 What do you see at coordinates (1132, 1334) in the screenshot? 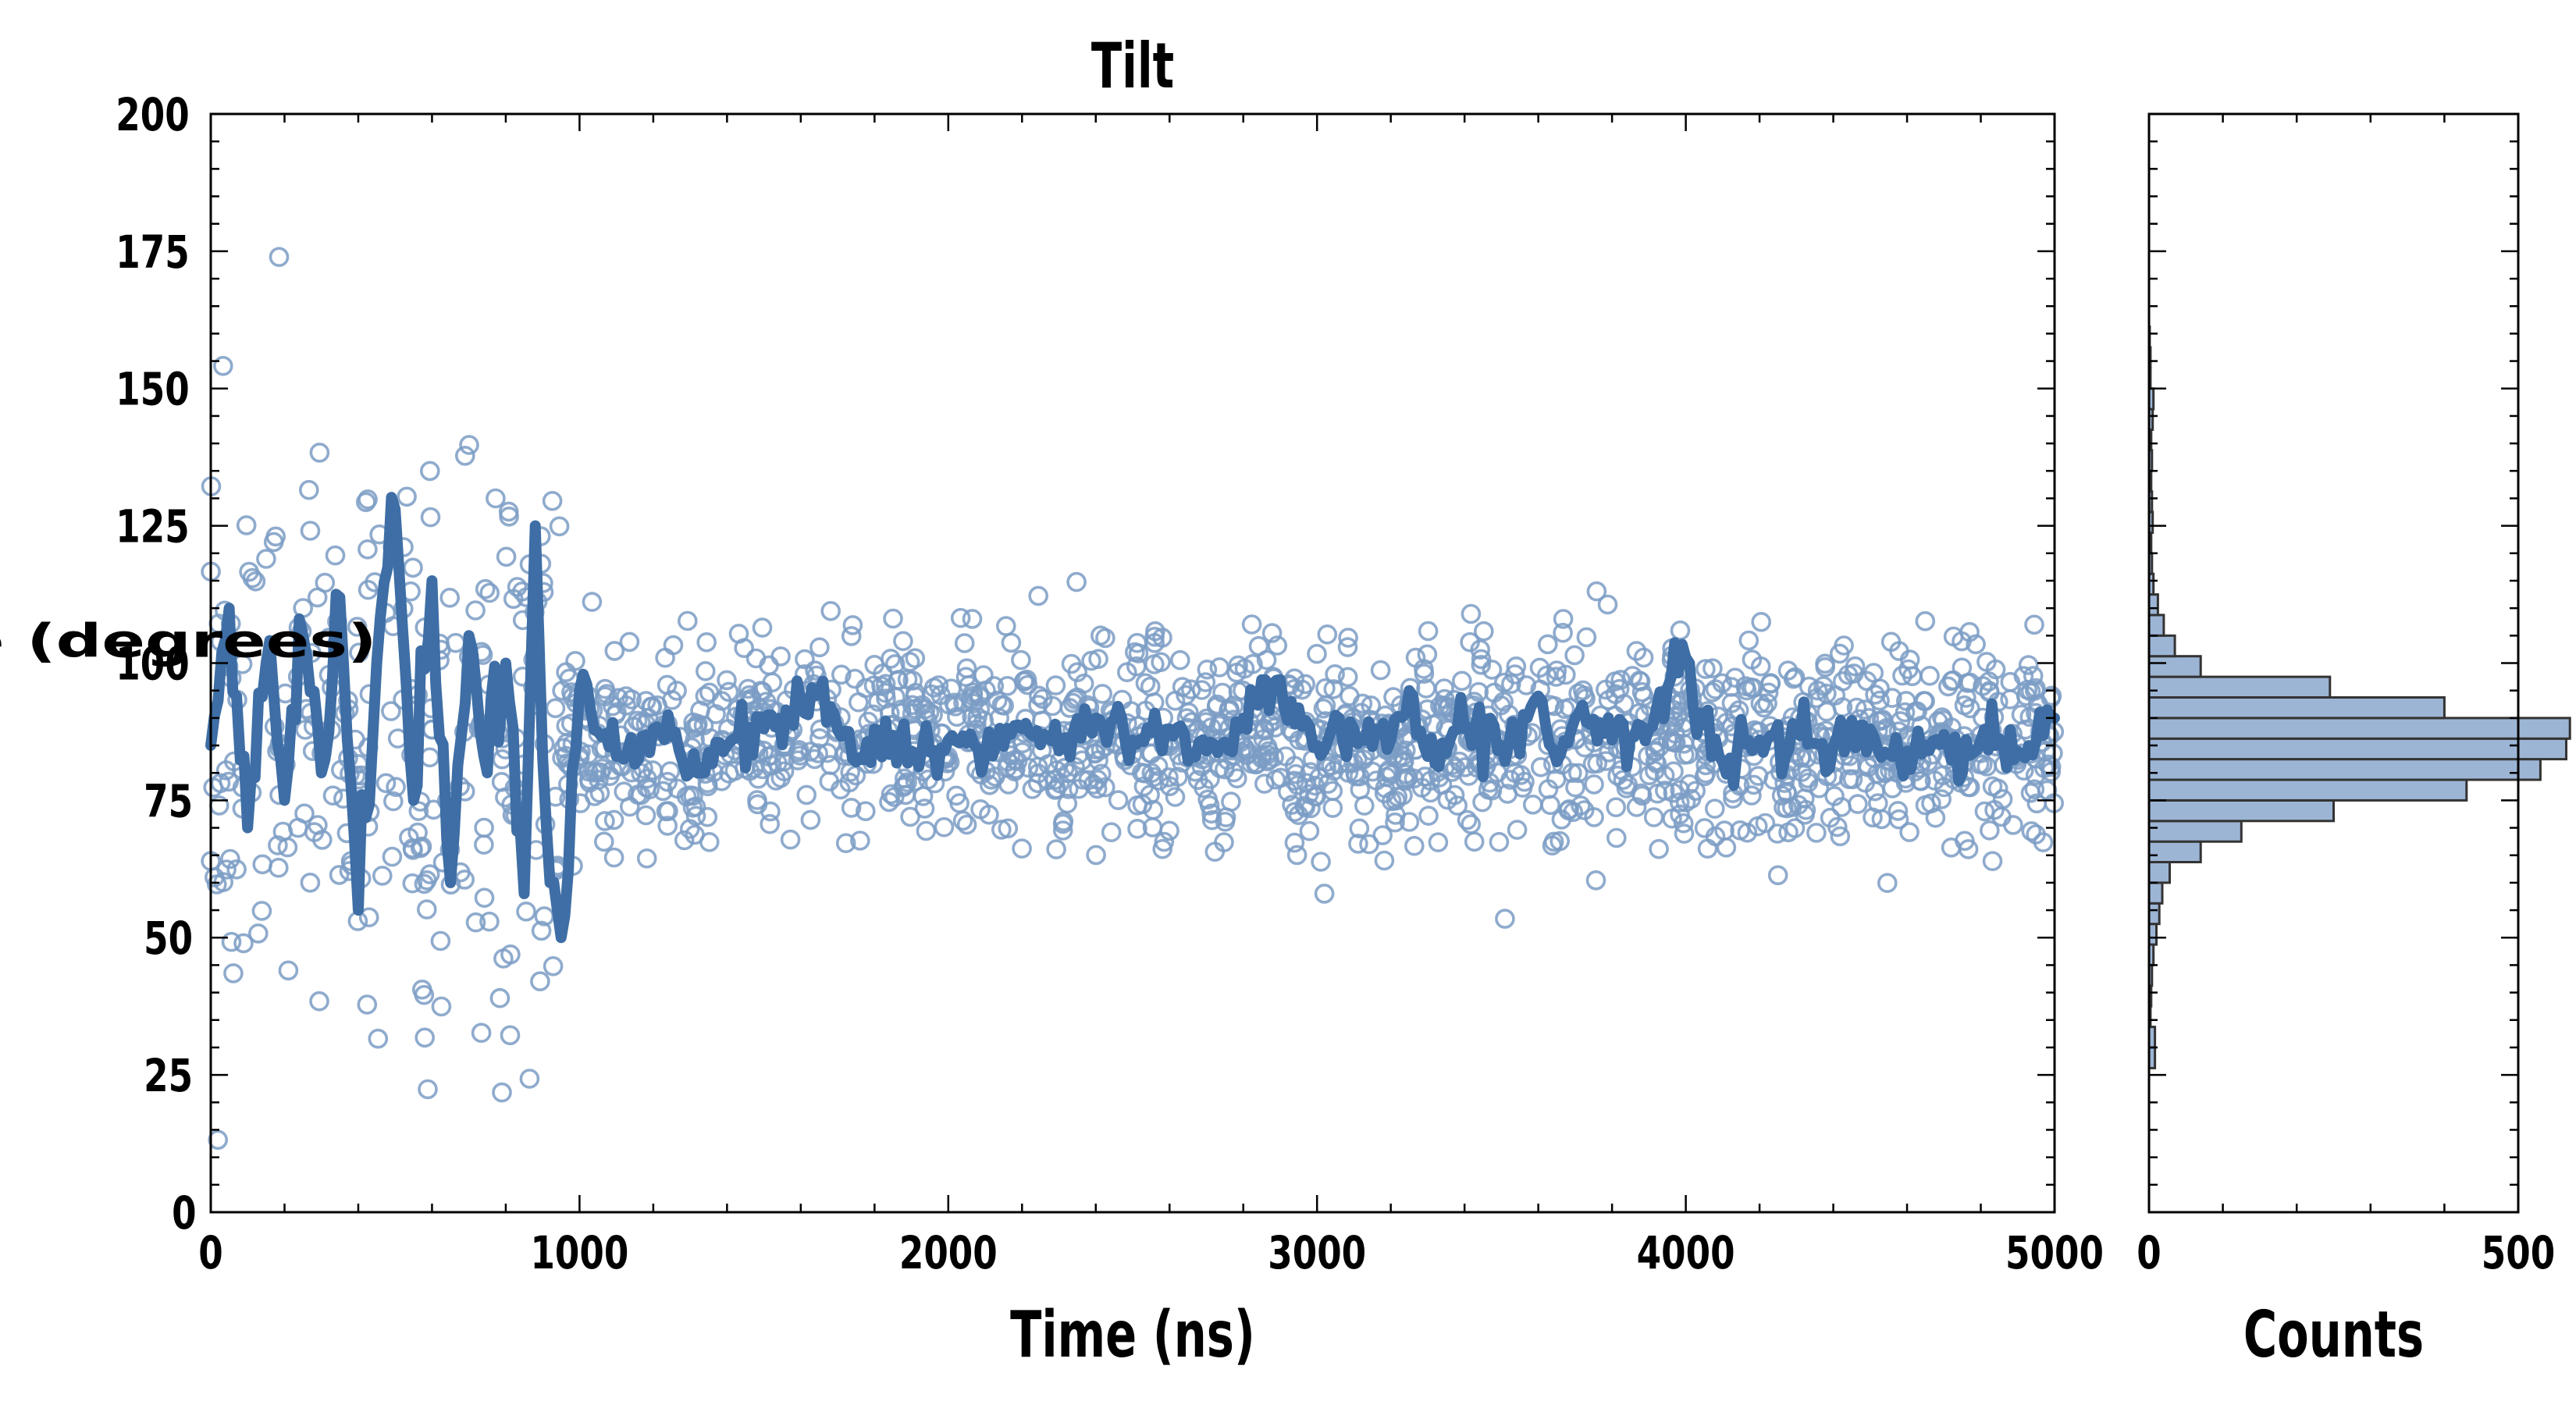
I see `x-axis-title: Time (ns)` at bounding box center [1132, 1334].